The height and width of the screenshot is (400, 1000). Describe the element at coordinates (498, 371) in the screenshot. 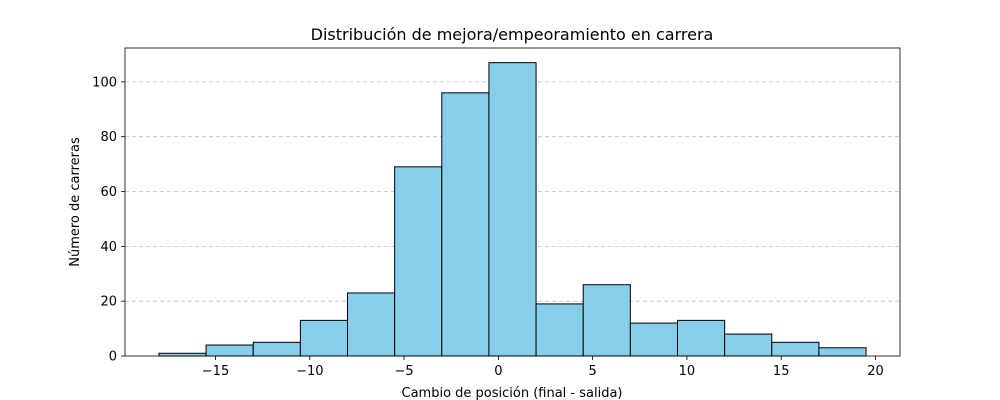

I see `x-tick-label: 0` at that location.